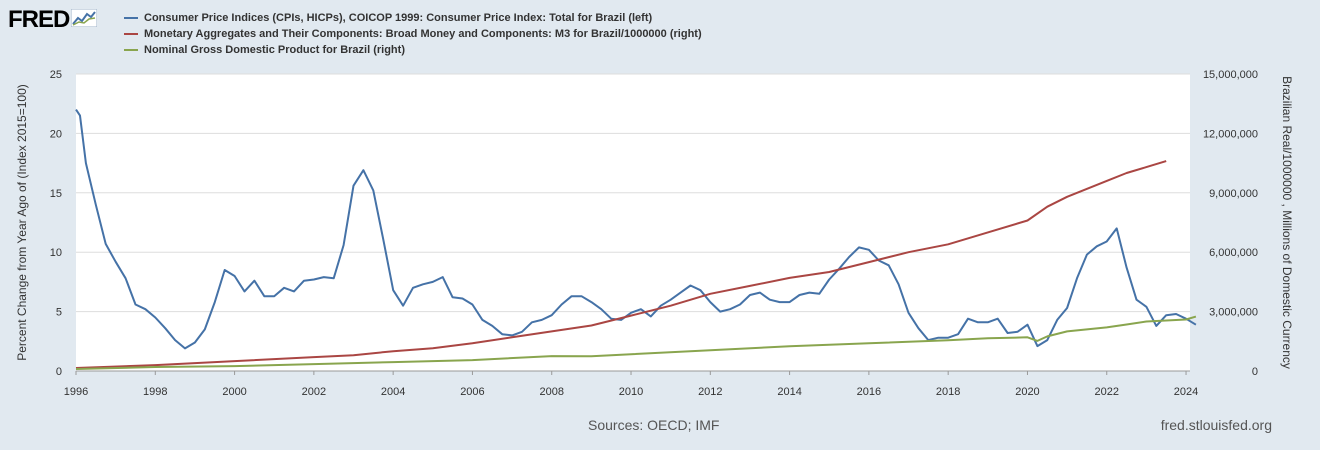 The height and width of the screenshot is (450, 1320). What do you see at coordinates (551, 392) in the screenshot?
I see `x-tick-label: 2008` at bounding box center [551, 392].